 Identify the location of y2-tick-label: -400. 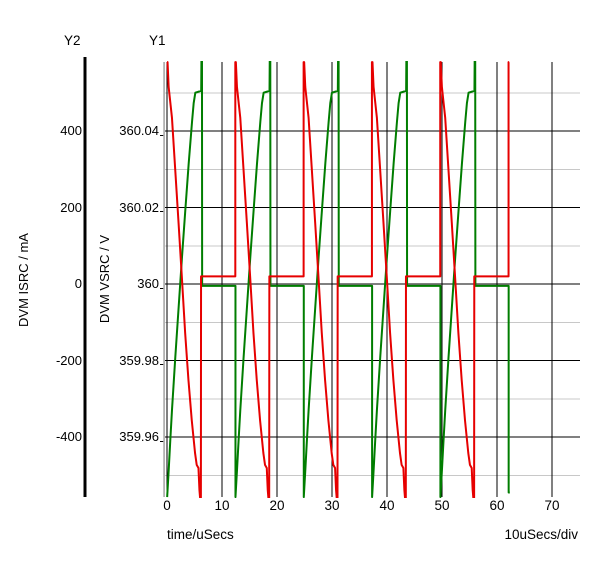
(68, 436).